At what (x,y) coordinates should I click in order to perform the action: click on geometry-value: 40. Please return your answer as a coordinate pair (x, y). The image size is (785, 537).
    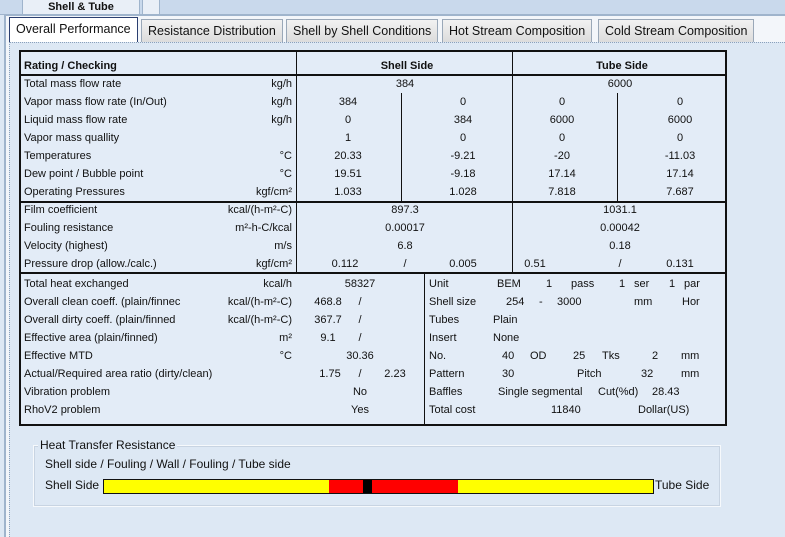
    Looking at the image, I should click on (508, 356).